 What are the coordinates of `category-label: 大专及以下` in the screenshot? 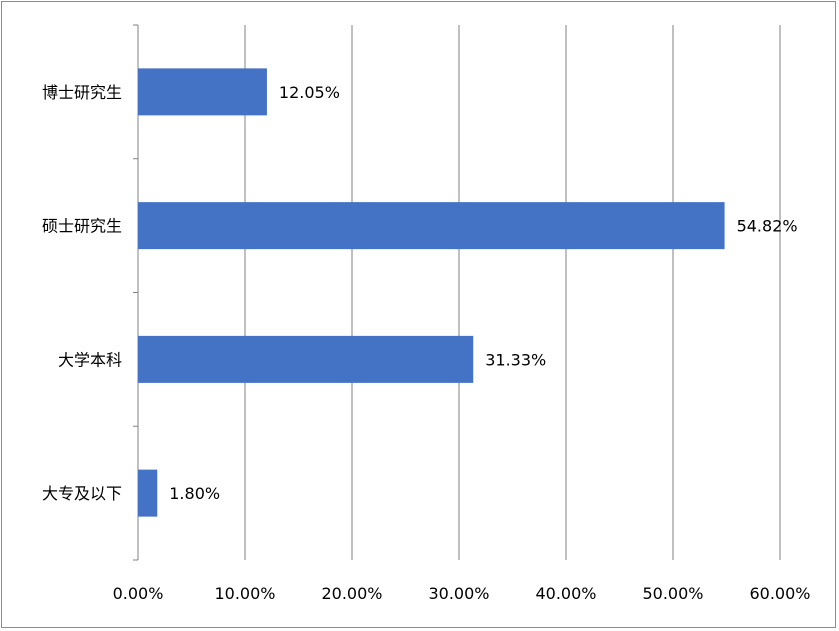 It's located at (82, 493).